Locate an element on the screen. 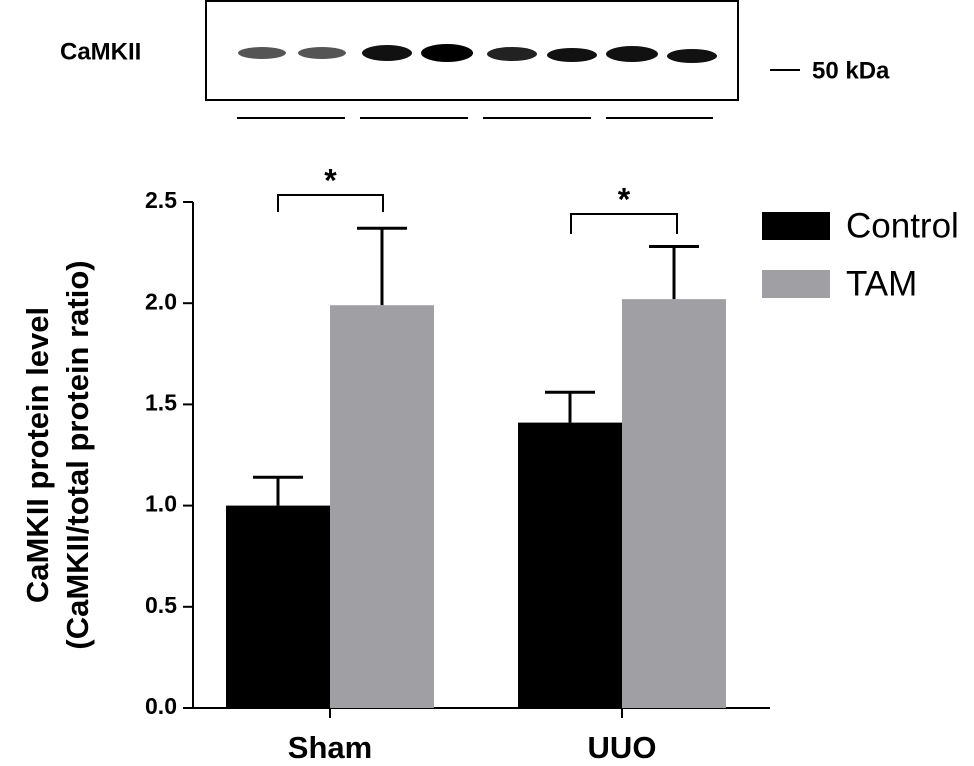 This screenshot has height=766, width=974. y-tick-label: 1.0 is located at coordinates (161, 504).